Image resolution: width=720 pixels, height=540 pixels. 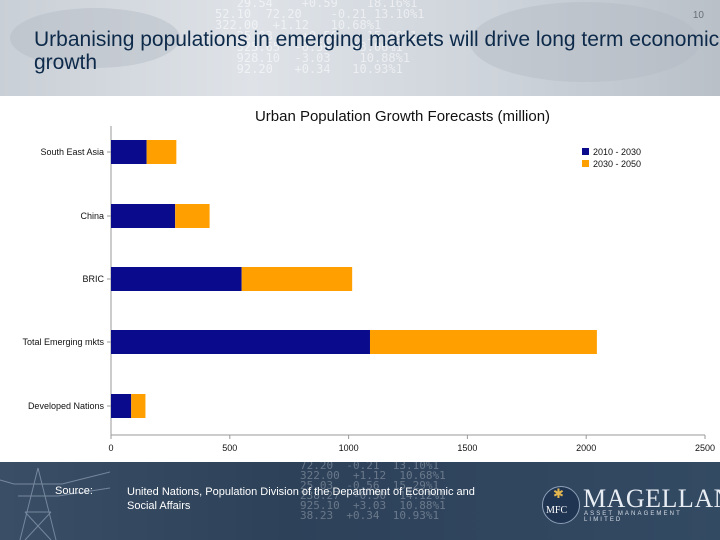 I want to click on ticker-line: 72.20 -0.21 13.10%1, so click(x=370, y=467).